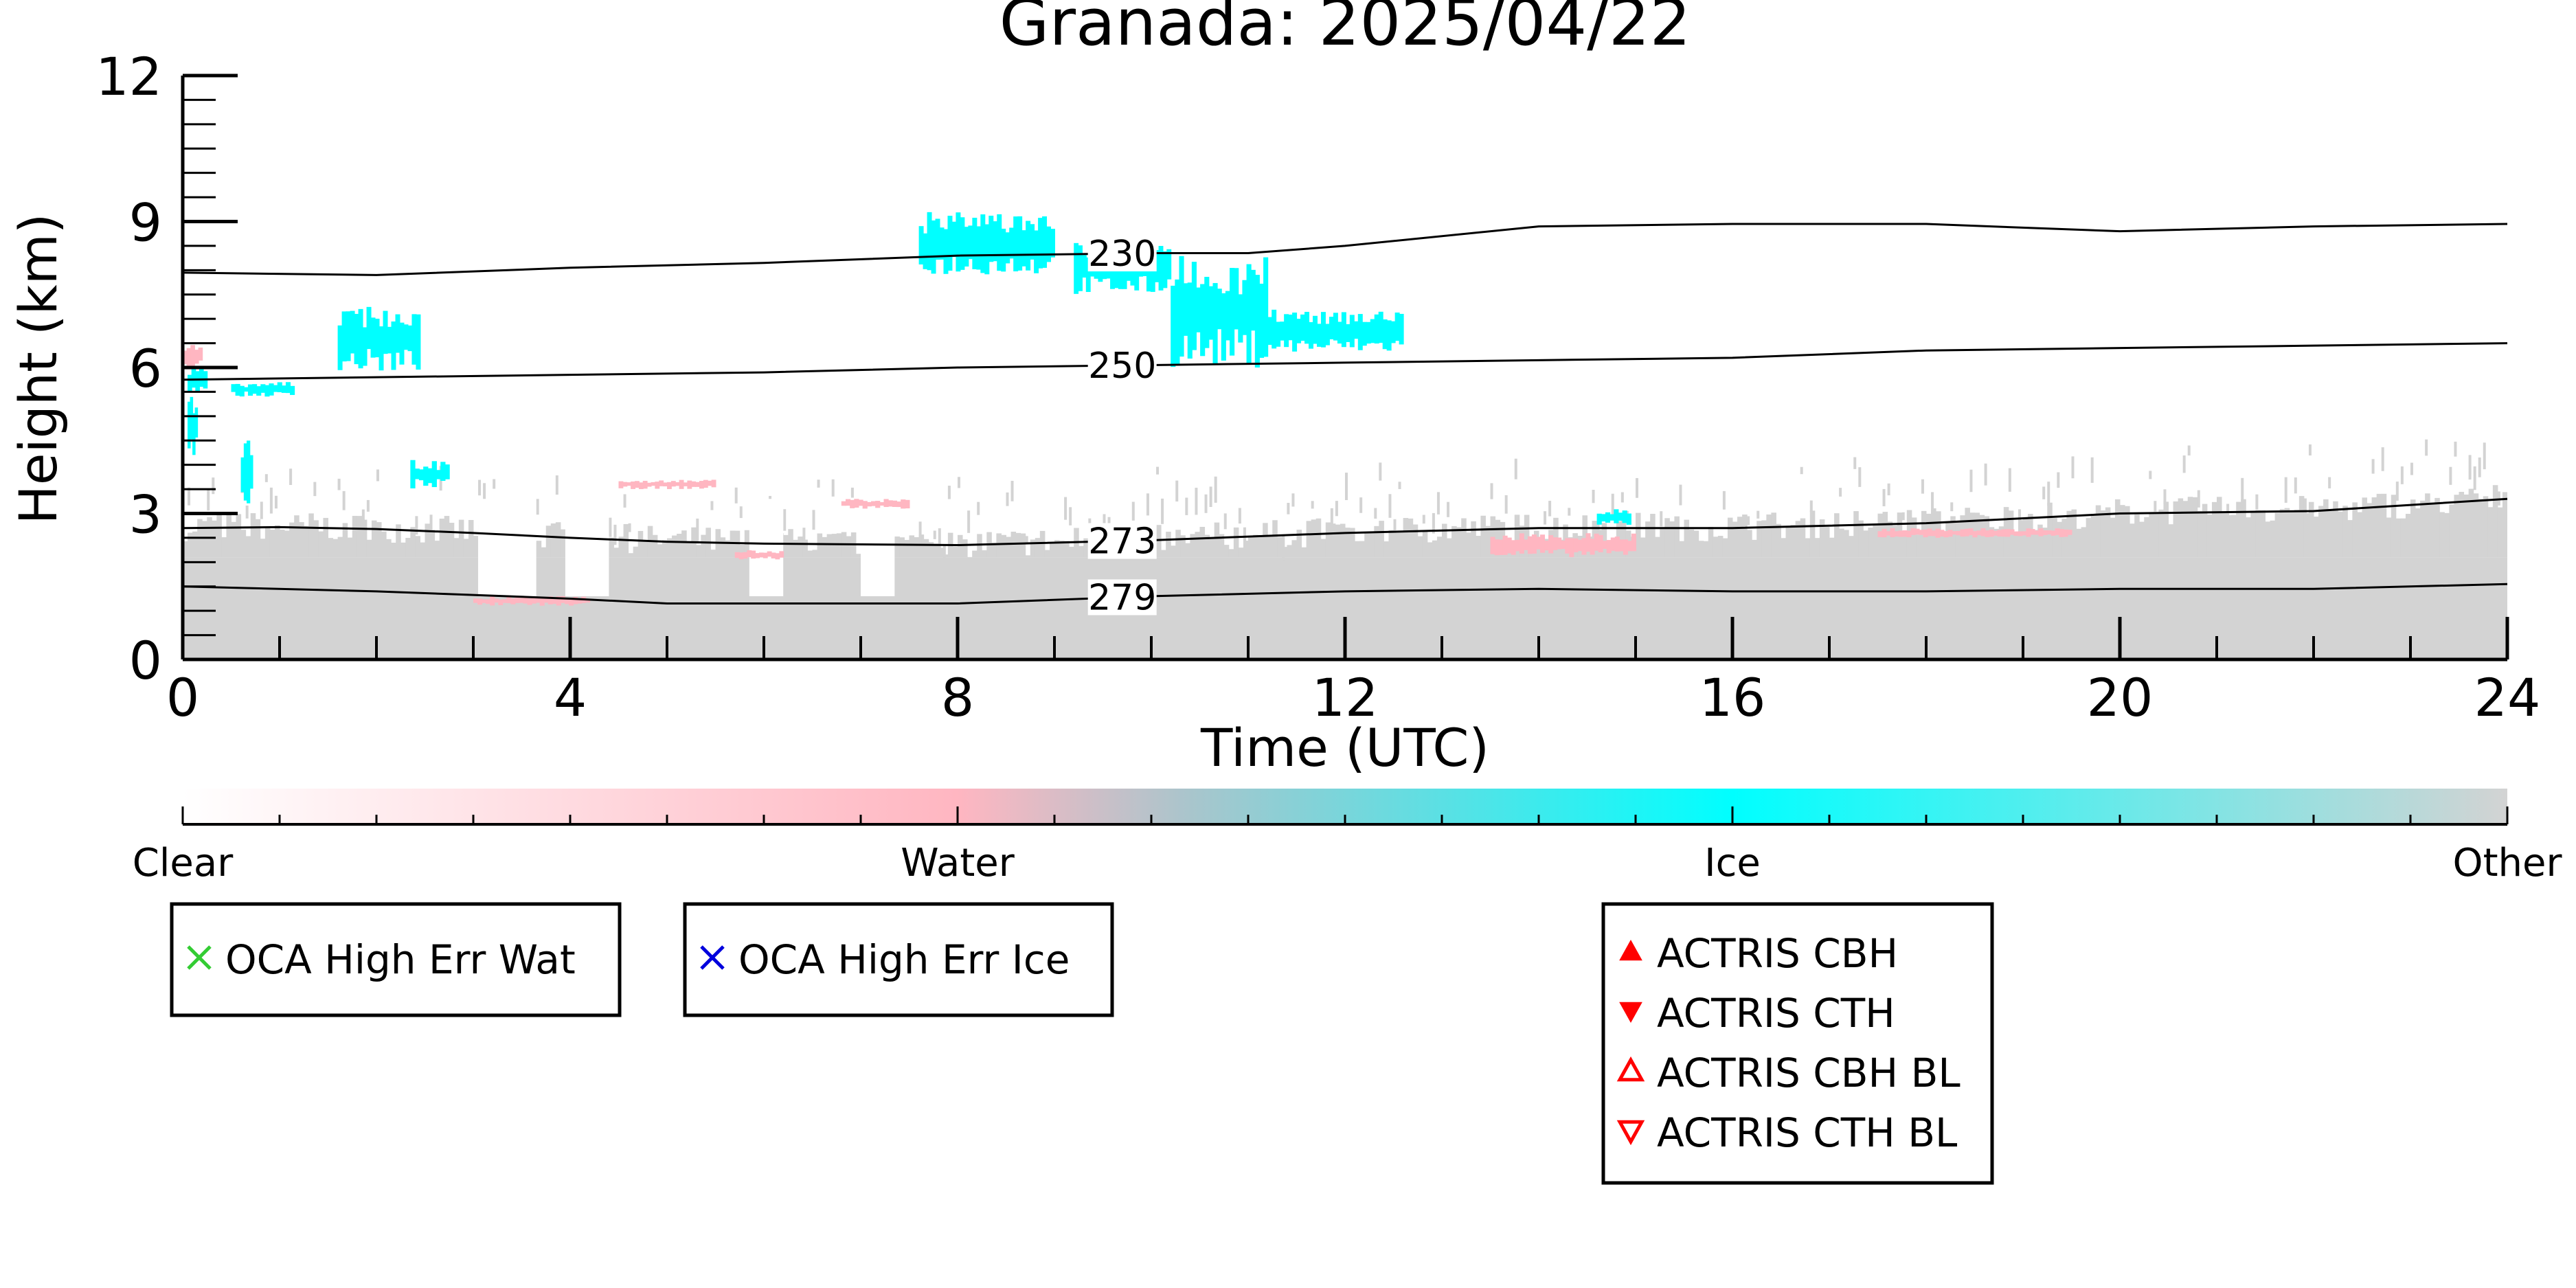  I want to click on y-tick-label: 3, so click(145, 514).